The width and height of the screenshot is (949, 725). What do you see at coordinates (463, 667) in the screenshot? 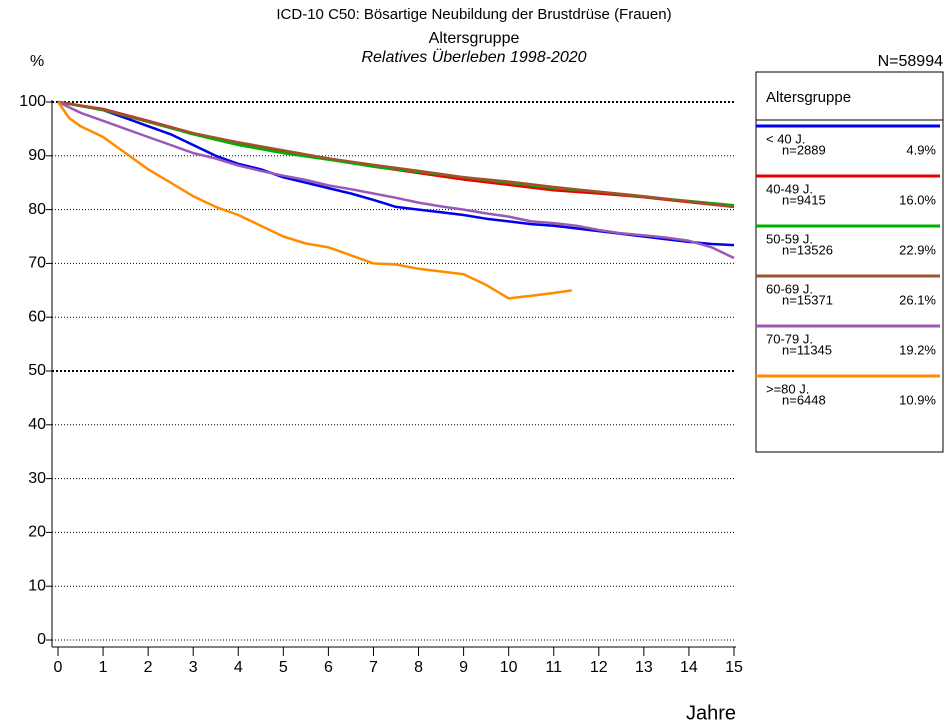
I see `x-tick-label: 9` at bounding box center [463, 667].